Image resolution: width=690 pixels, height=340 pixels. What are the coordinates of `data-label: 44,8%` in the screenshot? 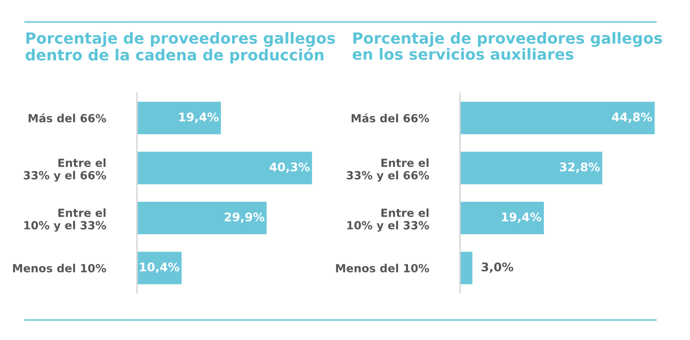 It's located at (632, 117).